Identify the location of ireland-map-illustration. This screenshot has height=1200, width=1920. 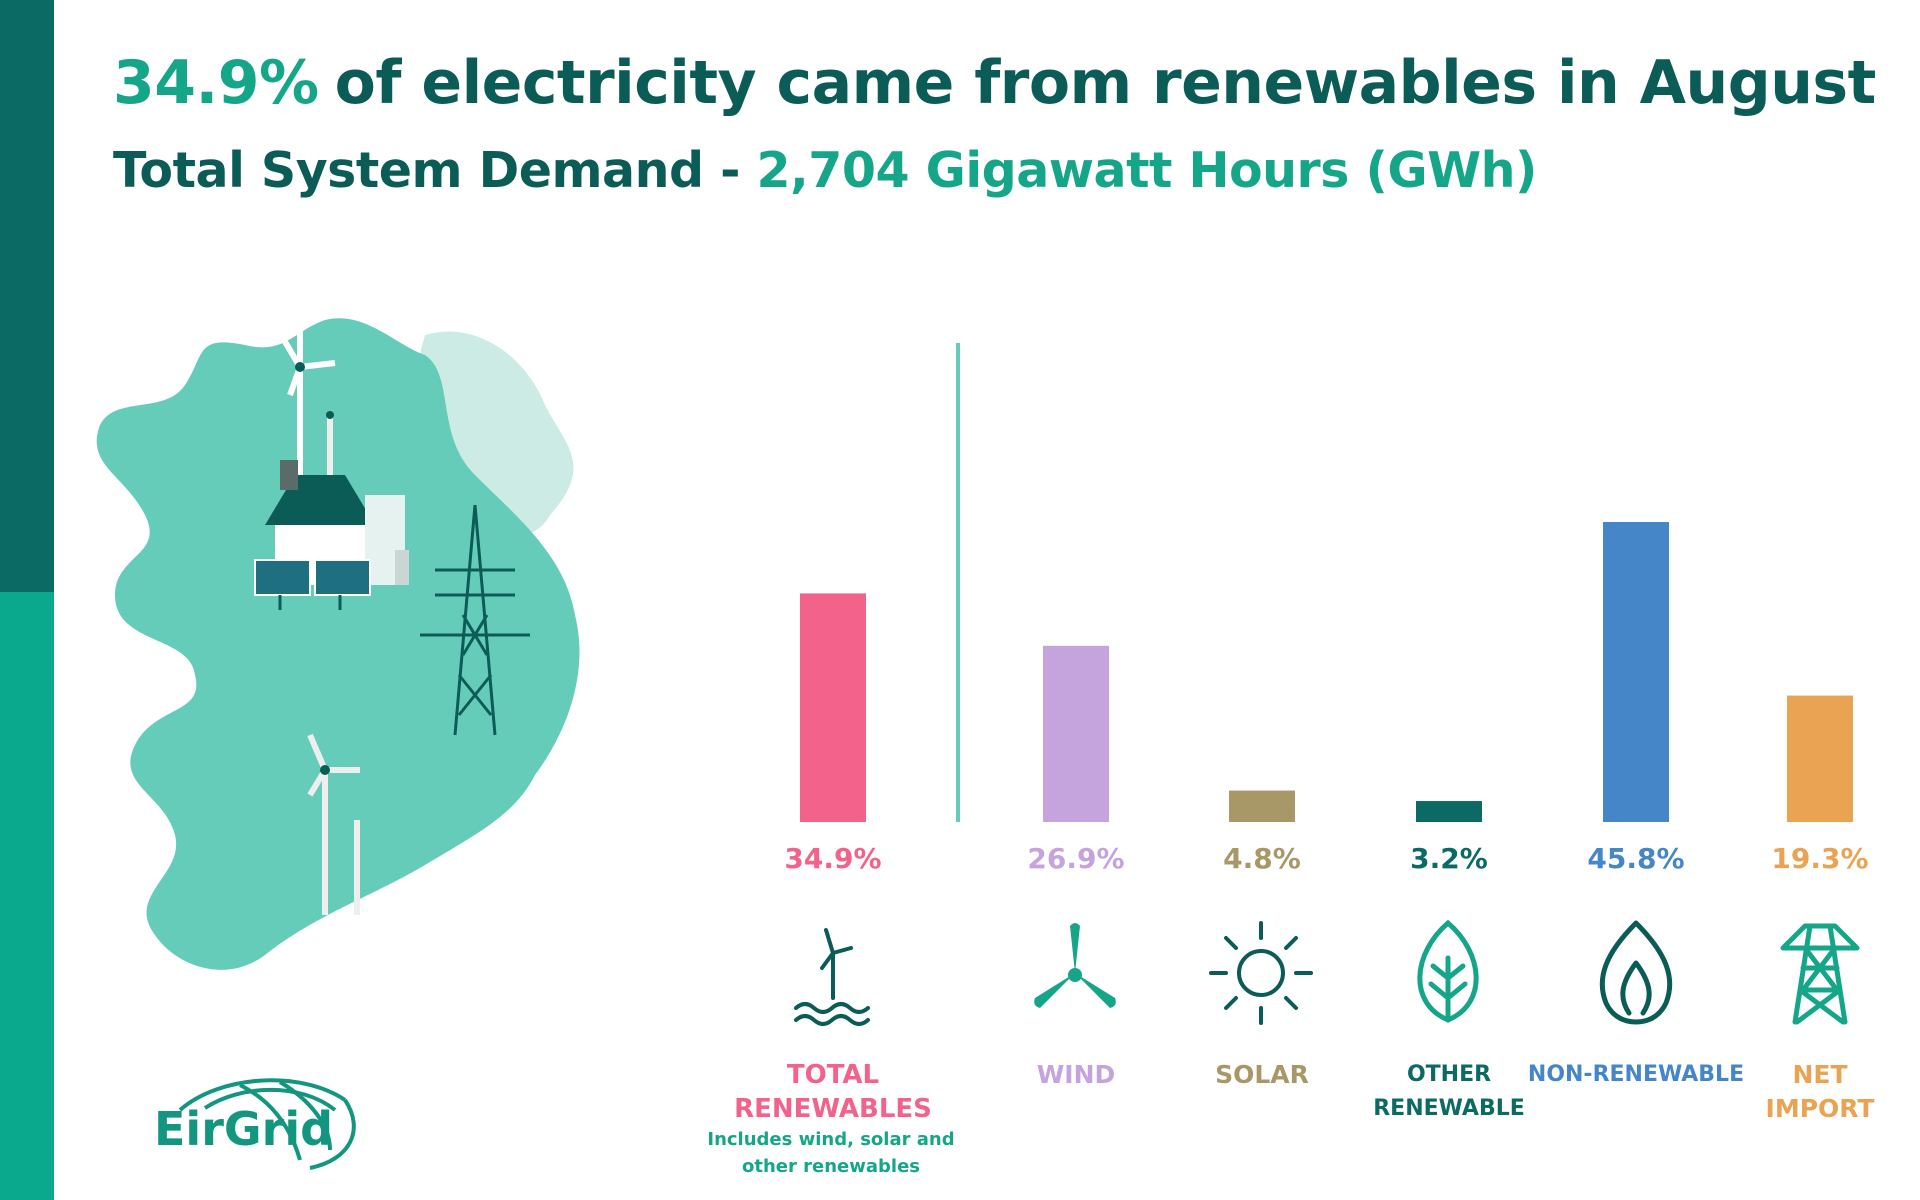
(338, 642).